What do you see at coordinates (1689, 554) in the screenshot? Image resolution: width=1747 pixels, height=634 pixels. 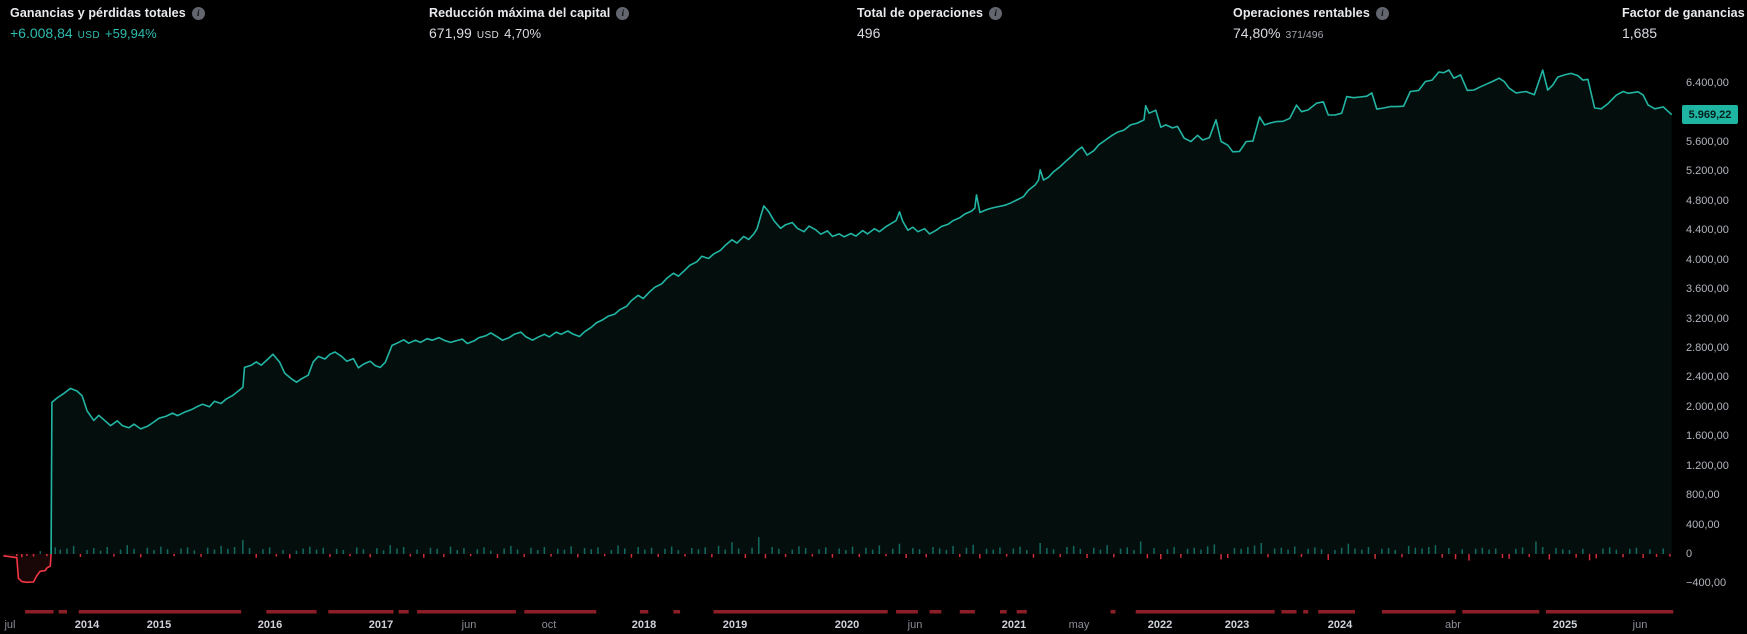 I see `price-axis-label: 0` at bounding box center [1689, 554].